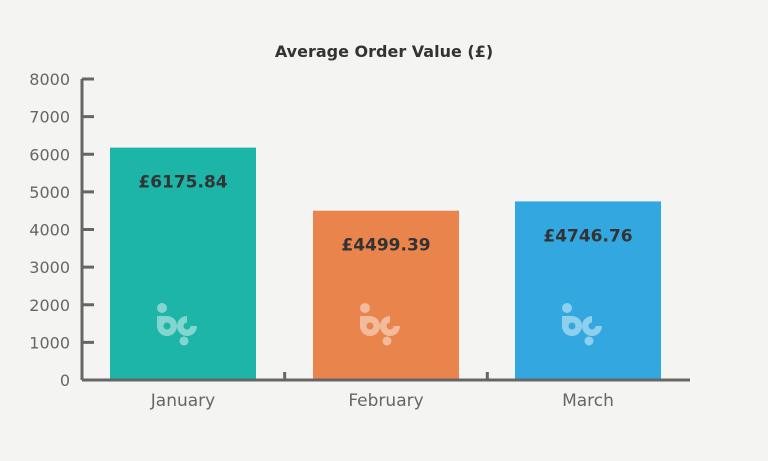 This screenshot has width=768, height=461. I want to click on bar-march, so click(588, 290).